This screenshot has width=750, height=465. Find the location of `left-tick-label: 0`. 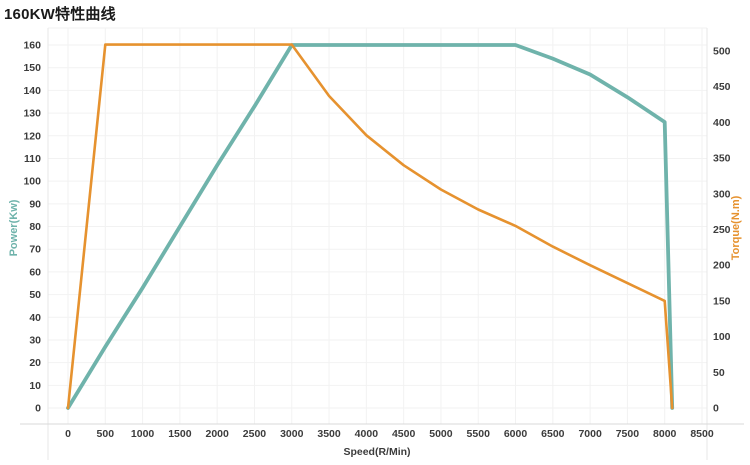

left-tick-label: 0 is located at coordinates (38, 409).